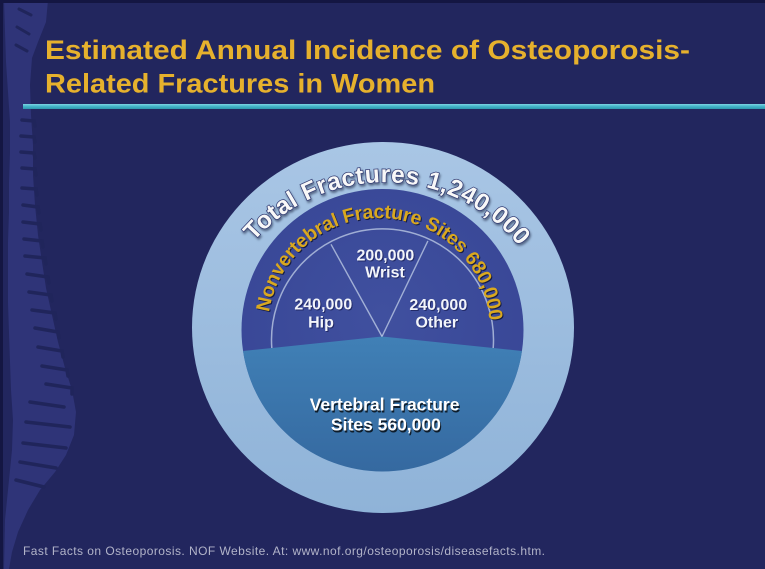 This screenshot has height=569, width=765. Describe the element at coordinates (385, 256) in the screenshot. I see `svg-text: 200,000` at that location.